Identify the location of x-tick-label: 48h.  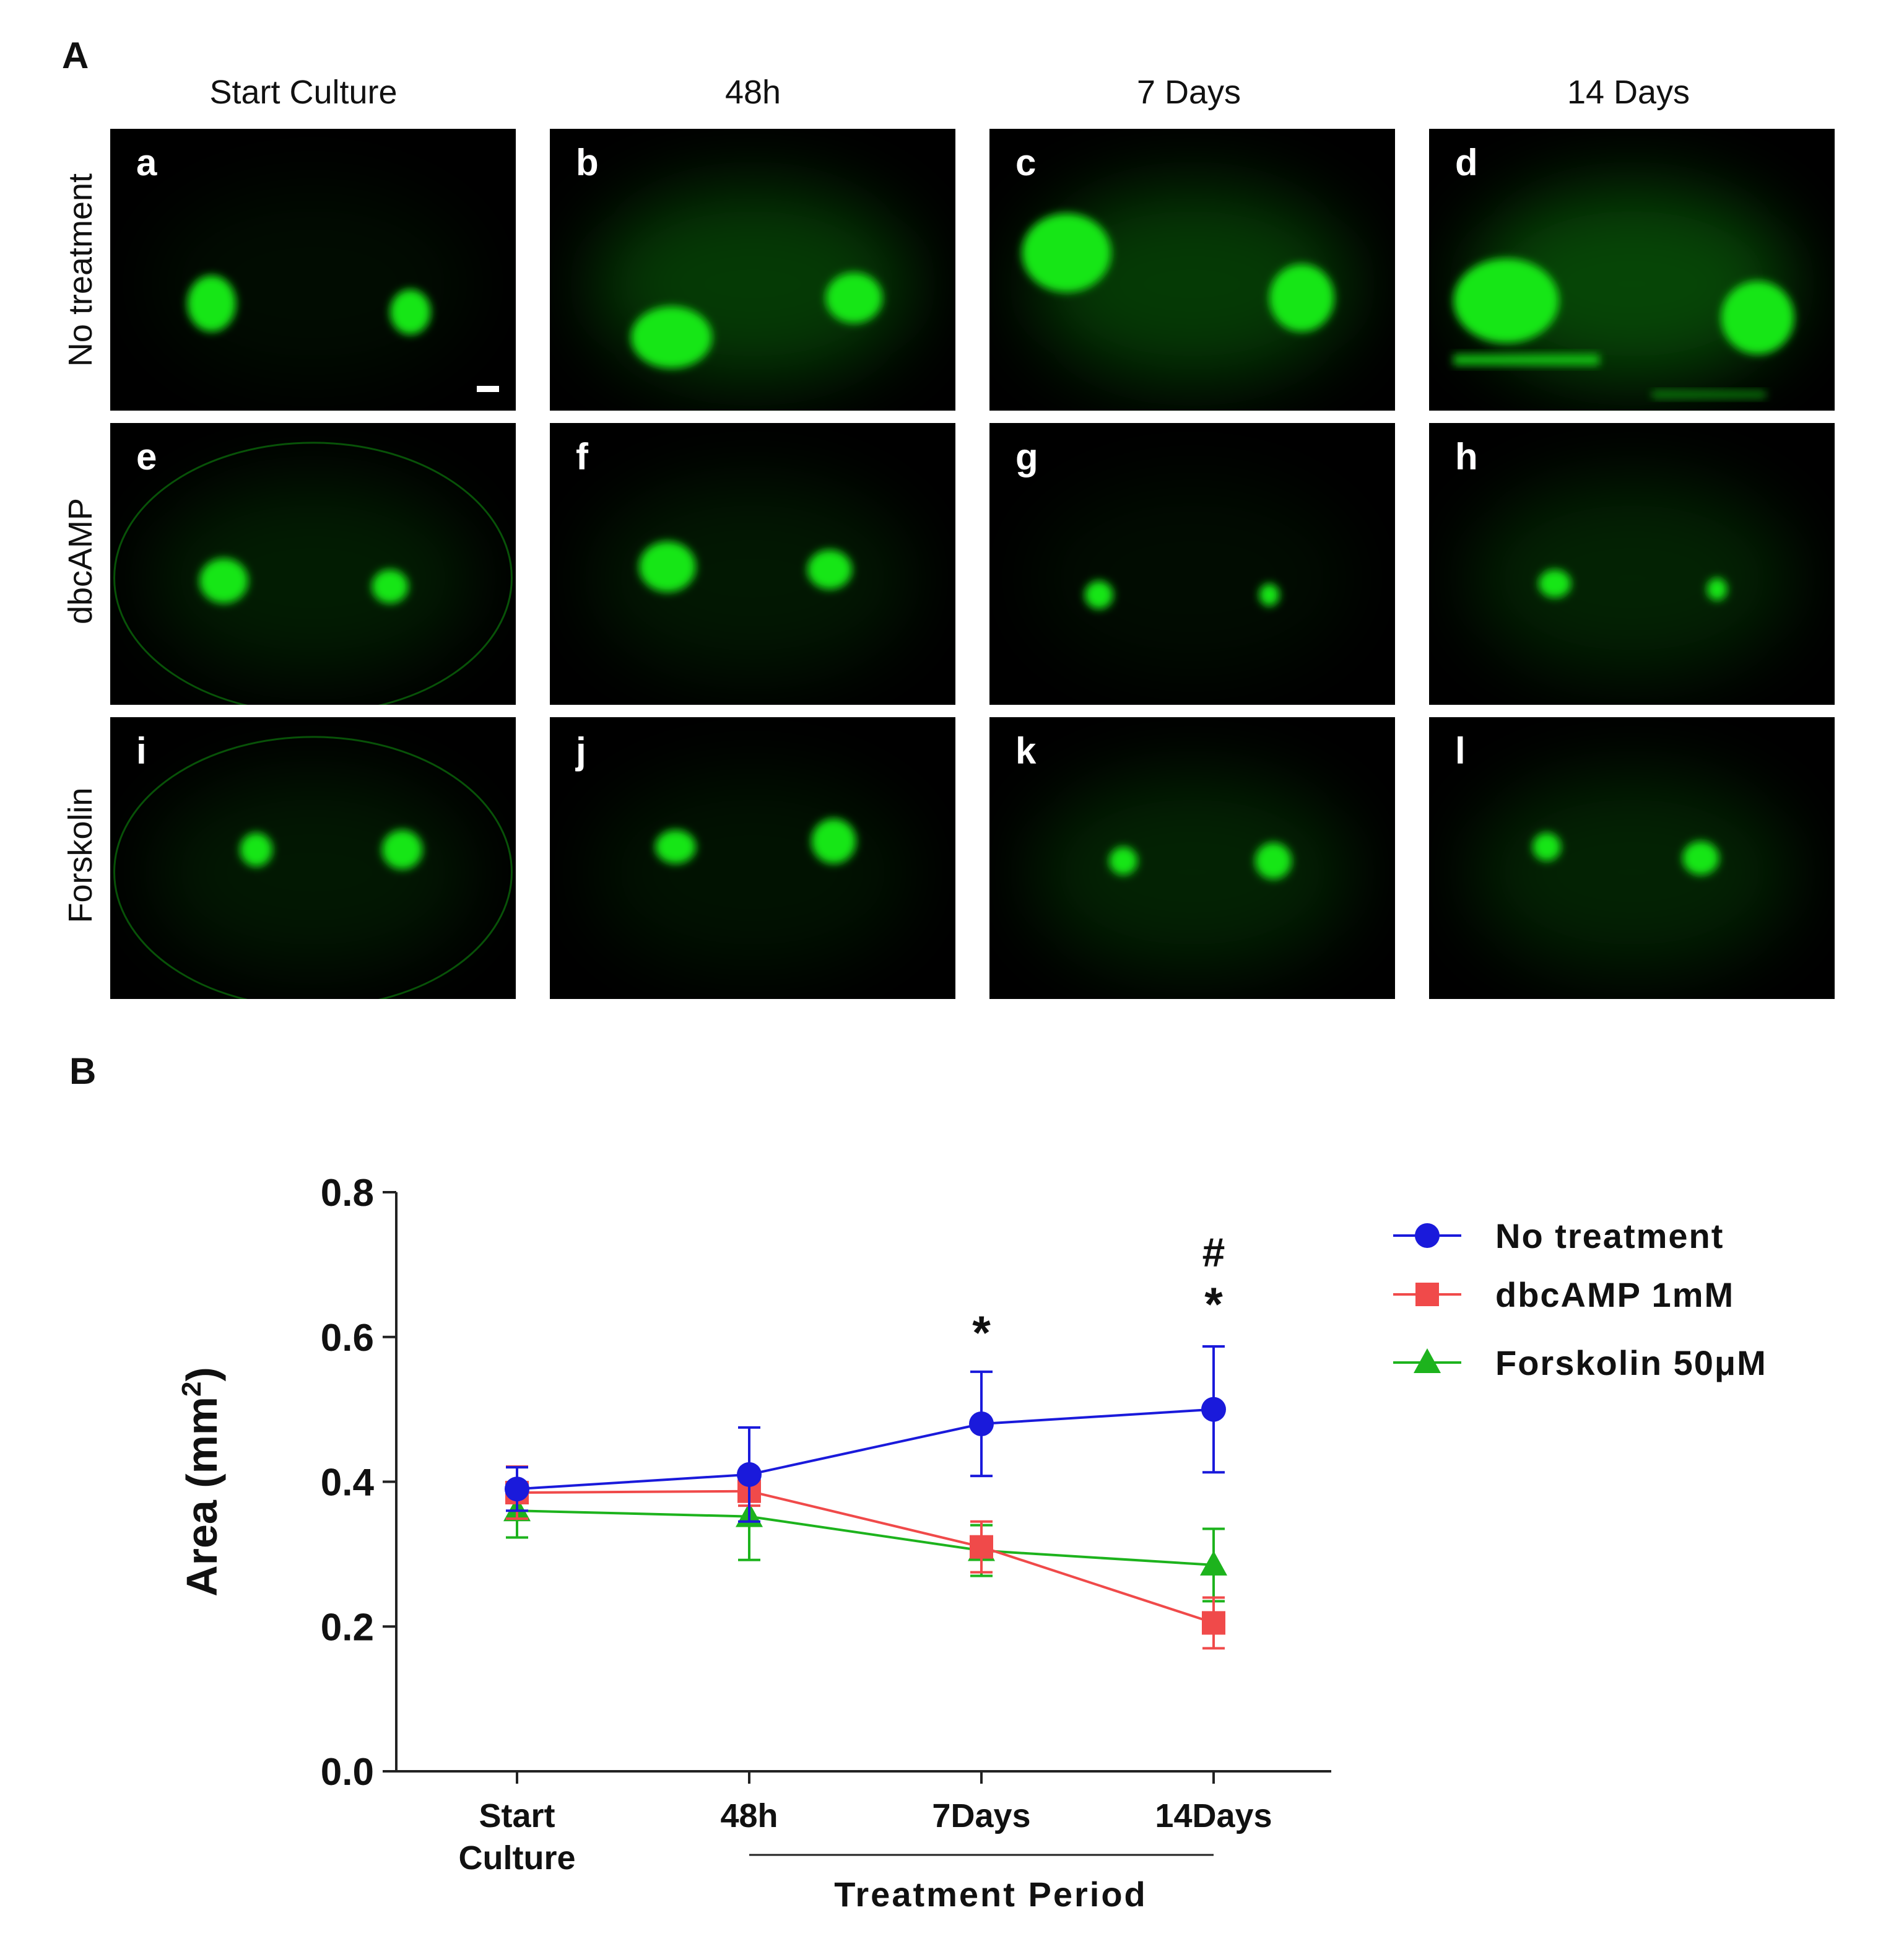
(749, 1815).